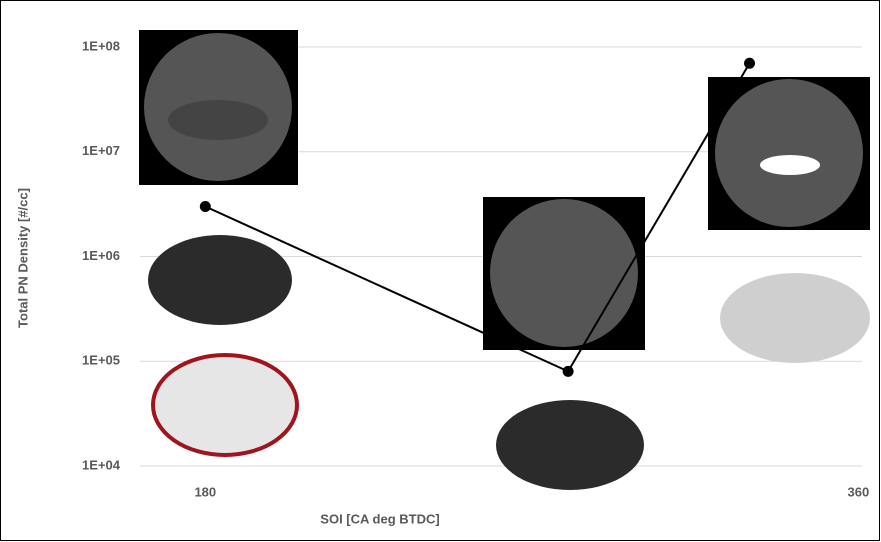 Image resolution: width=881 pixels, height=542 pixels. I want to click on y-tick-label: 1E+06, so click(101, 255).